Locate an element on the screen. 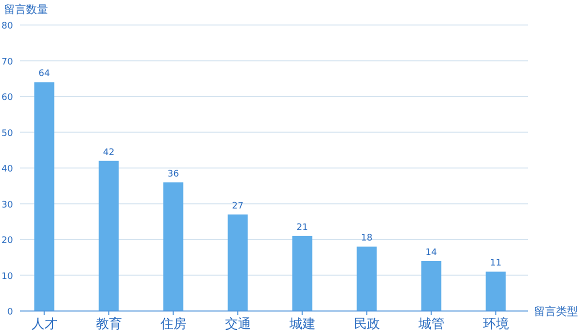  x-tick-label: 住房 is located at coordinates (172, 323).